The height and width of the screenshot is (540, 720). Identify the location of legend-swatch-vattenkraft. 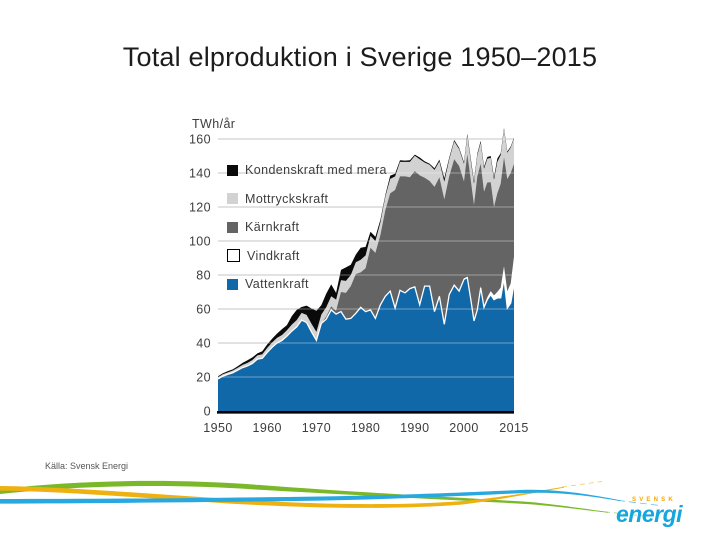
(232, 284).